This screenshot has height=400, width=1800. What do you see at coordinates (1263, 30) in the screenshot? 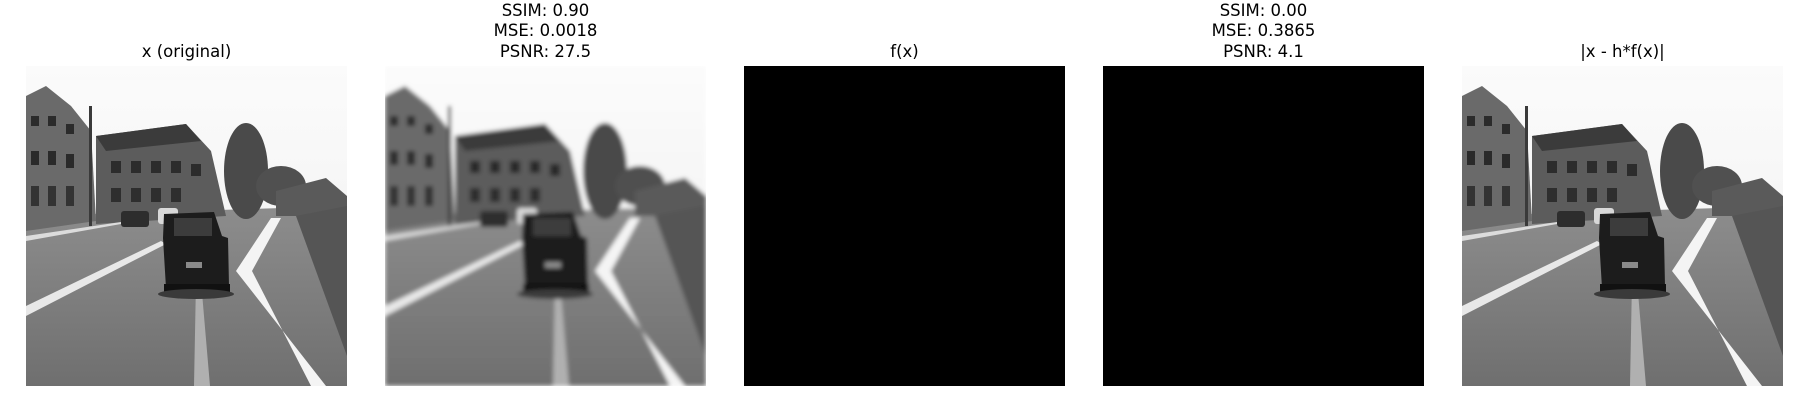
I see `panel-4-mse: MSE: 0.3865` at bounding box center [1263, 30].